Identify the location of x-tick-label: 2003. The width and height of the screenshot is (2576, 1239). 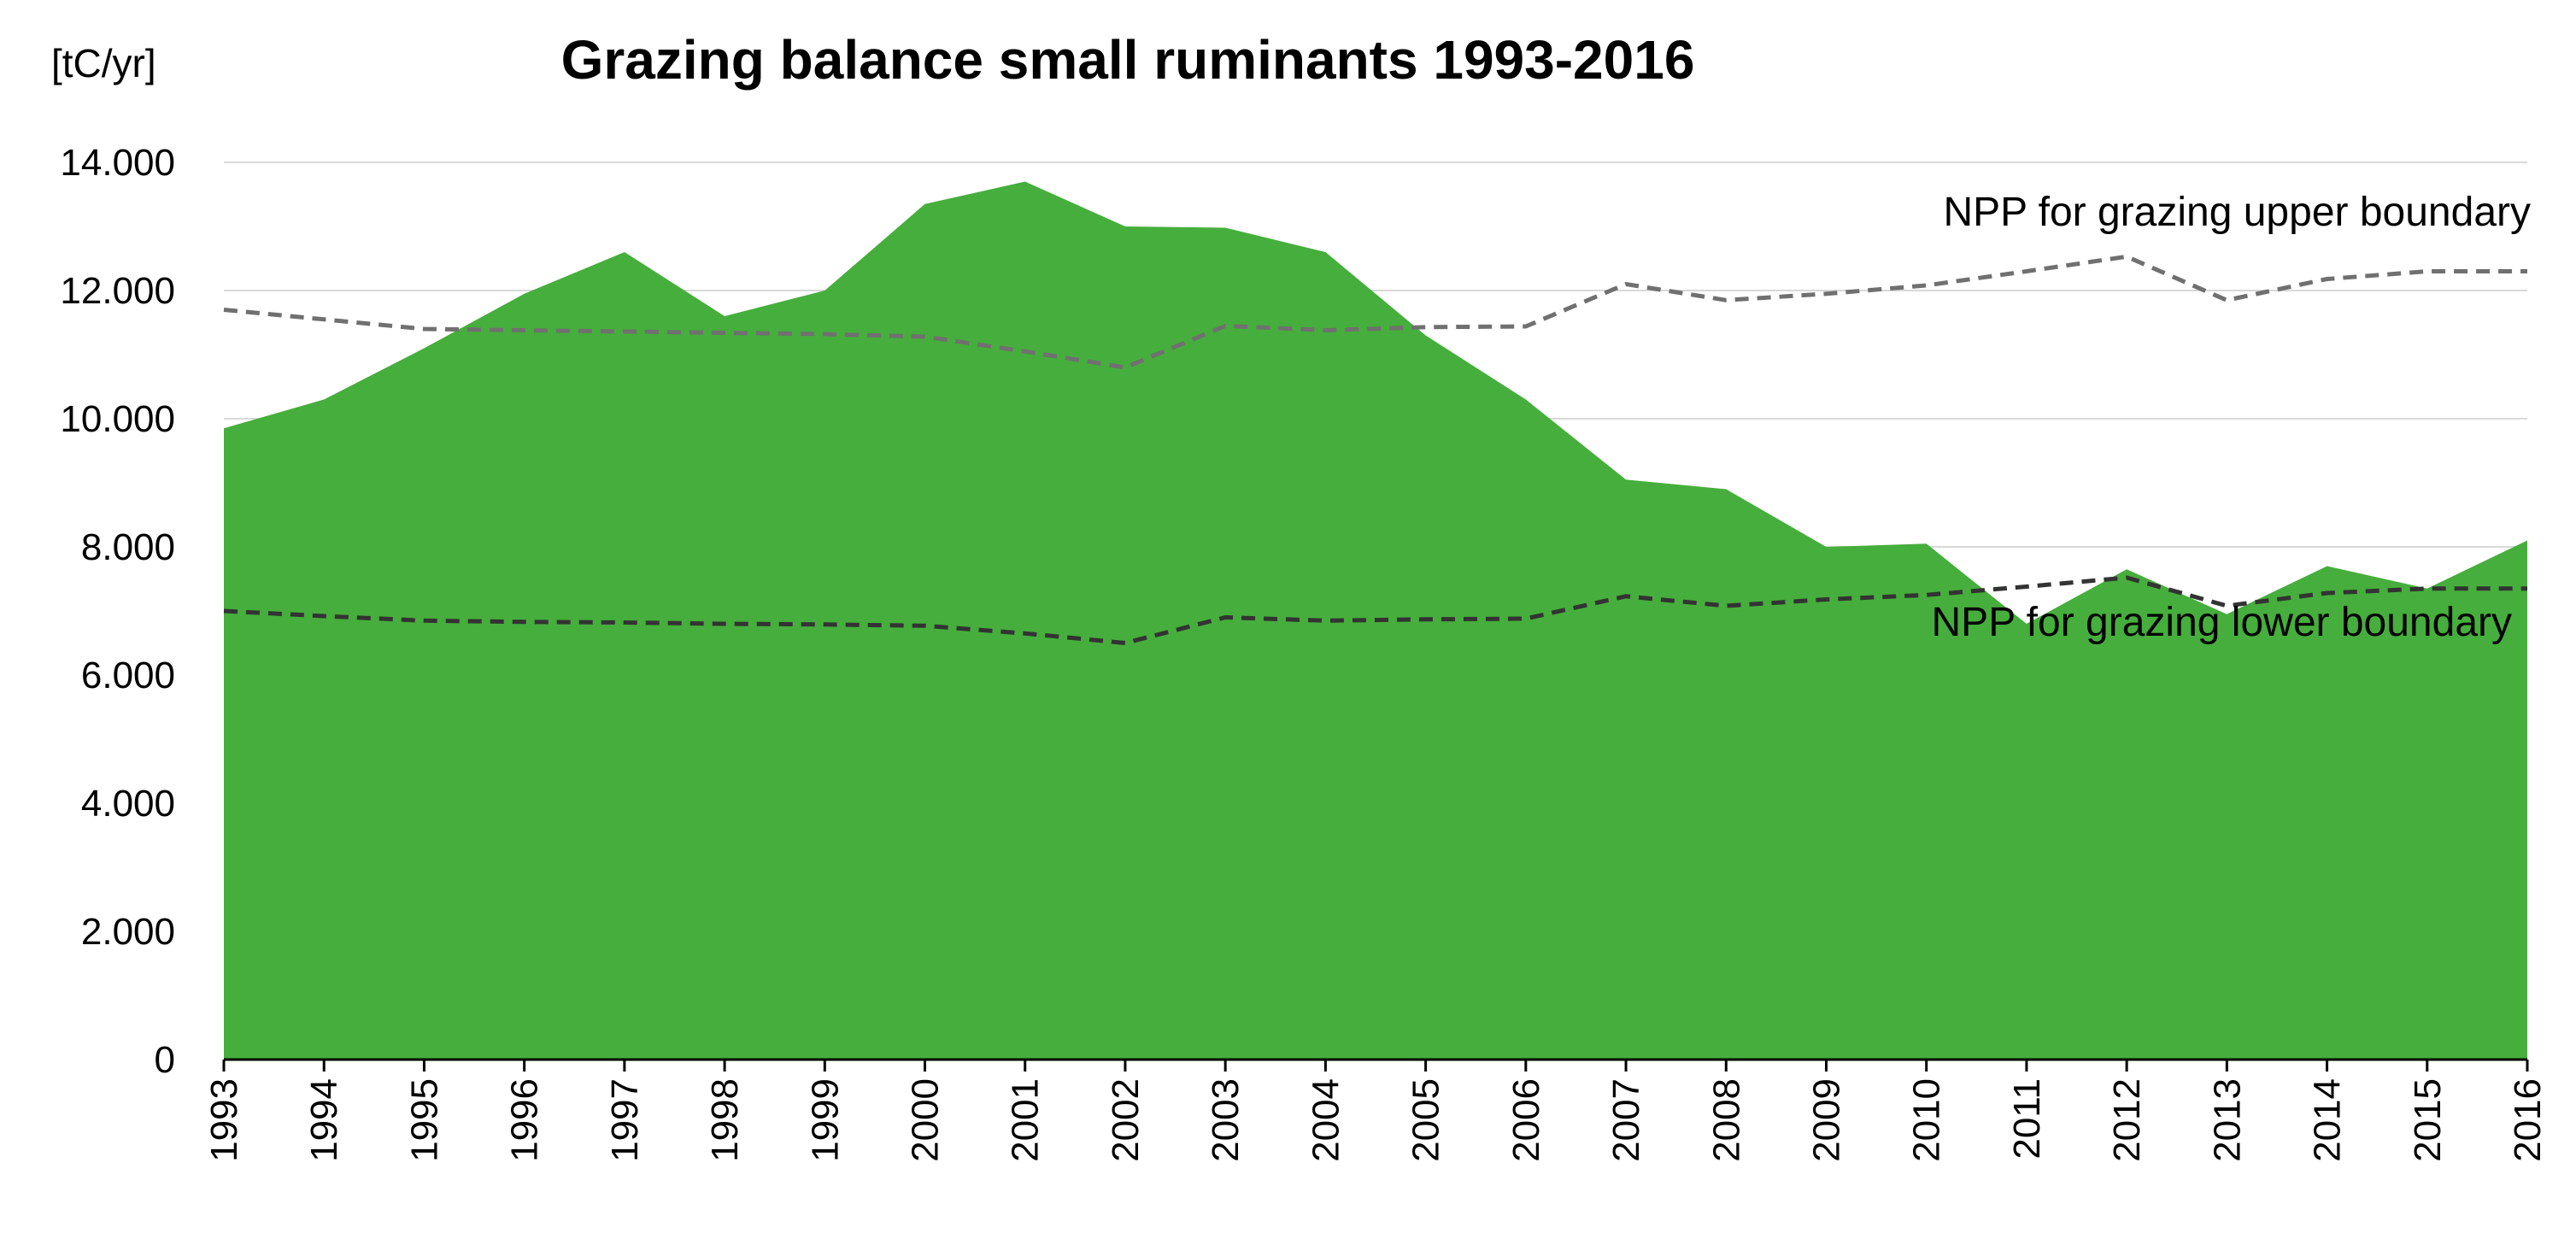
(1226, 1120).